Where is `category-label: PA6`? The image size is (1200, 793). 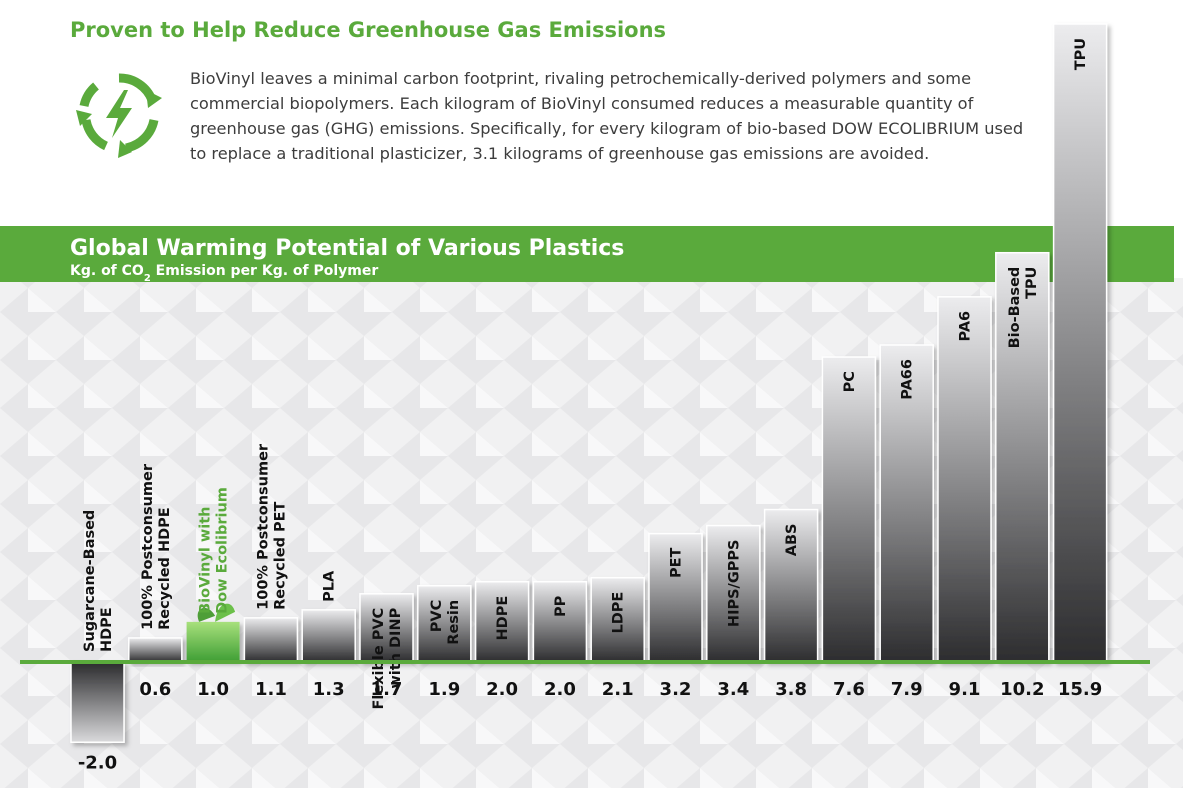
category-label: PA6 is located at coordinates (966, 326).